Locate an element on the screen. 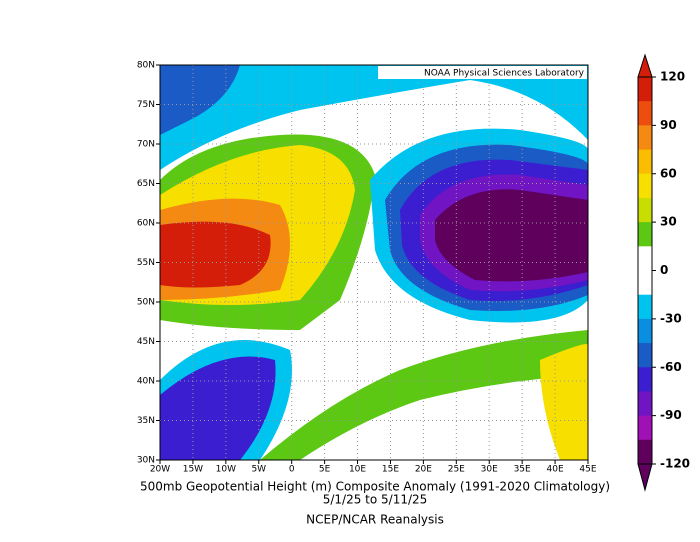 This screenshot has width=700, height=542. source: NCEP/NCAR Reanalysis is located at coordinates (375, 520).